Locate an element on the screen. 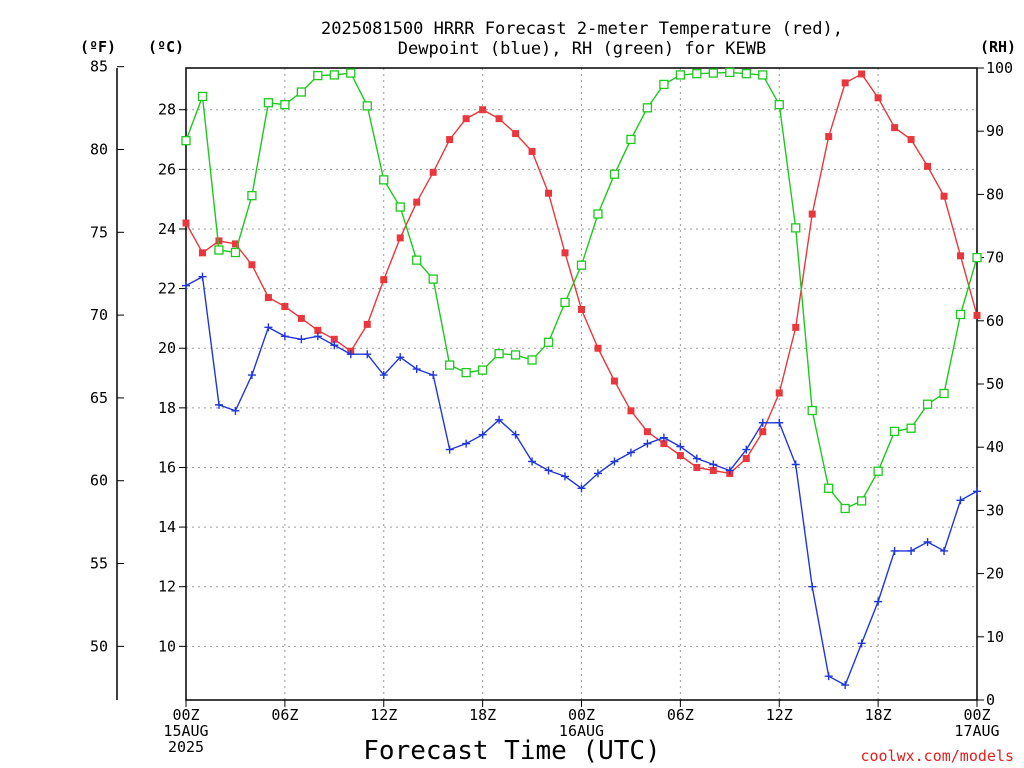 This screenshot has height=768, width=1024. rh-tick-label: 90 is located at coordinates (995, 131).